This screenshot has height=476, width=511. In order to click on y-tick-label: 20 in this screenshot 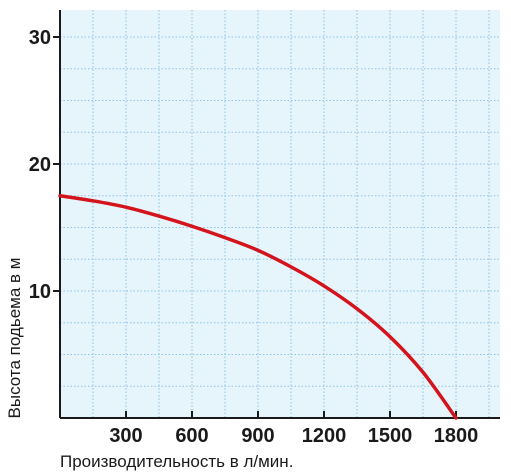, I will do `click(40, 165)`.